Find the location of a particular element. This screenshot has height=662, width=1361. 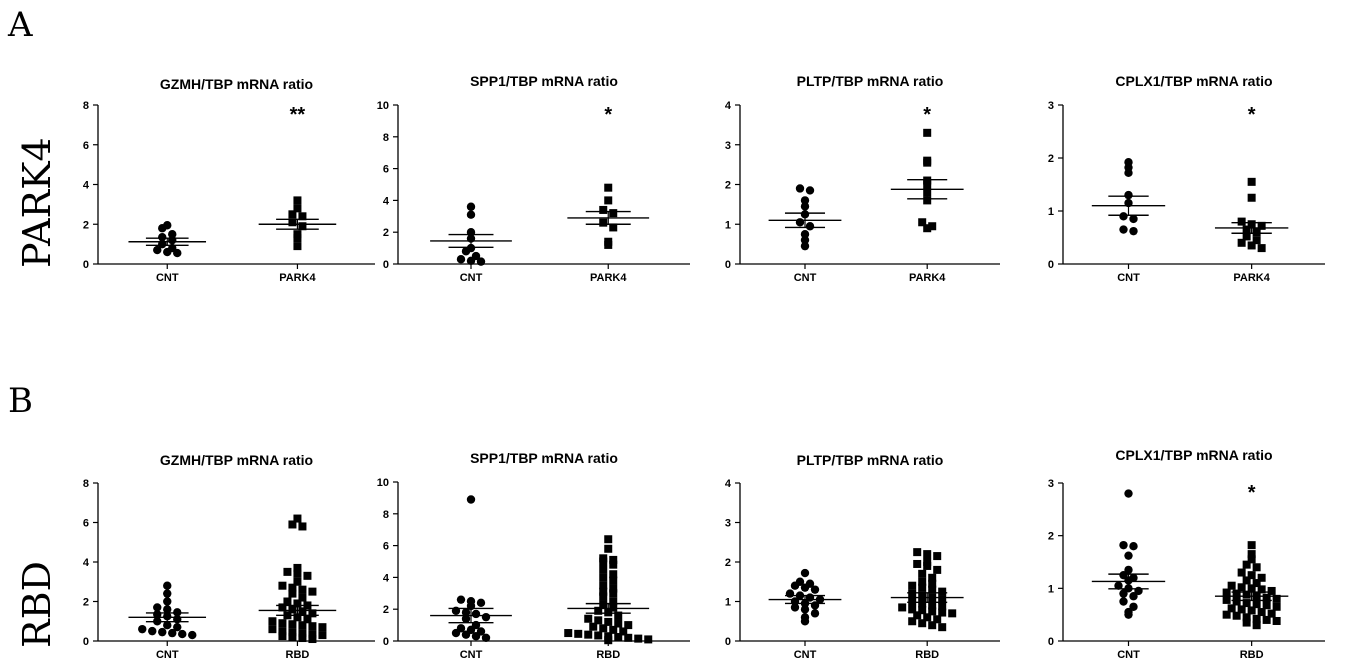

y-tick-label: 10 is located at coordinates (383, 483).